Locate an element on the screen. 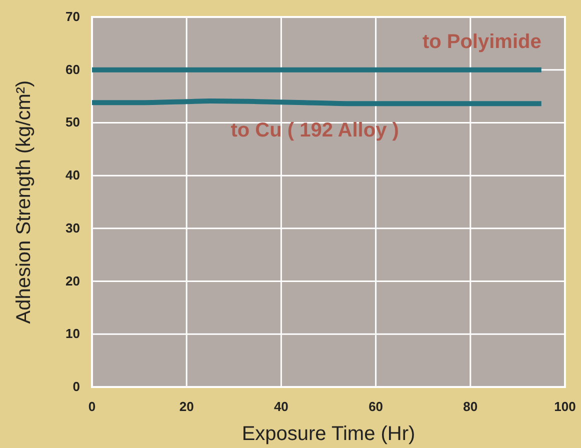 The height and width of the screenshot is (448, 581). y-tick-label: 10 is located at coordinates (73, 334).